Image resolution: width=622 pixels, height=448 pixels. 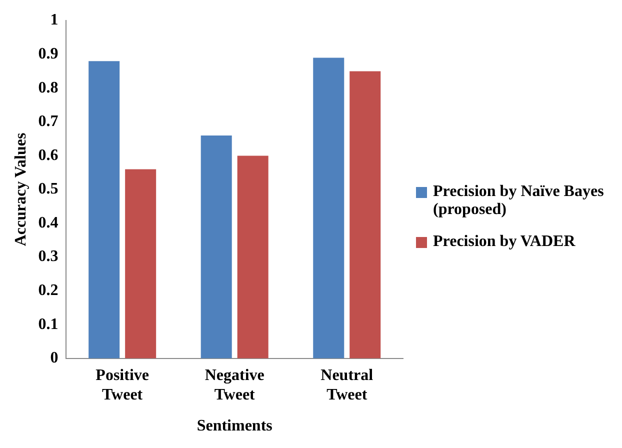 What do you see at coordinates (122, 385) in the screenshot?
I see `x-tick-label: Positive Tweet` at bounding box center [122, 385].